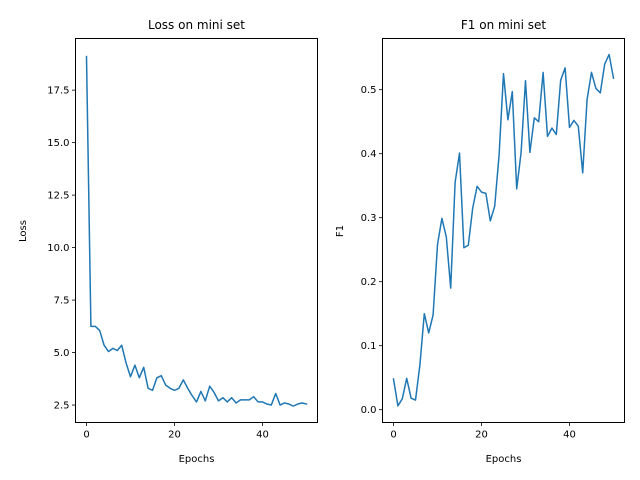  What do you see at coordinates (369, 410) in the screenshot?
I see `f1-chart-ytick-label: 0.0` at bounding box center [369, 410].